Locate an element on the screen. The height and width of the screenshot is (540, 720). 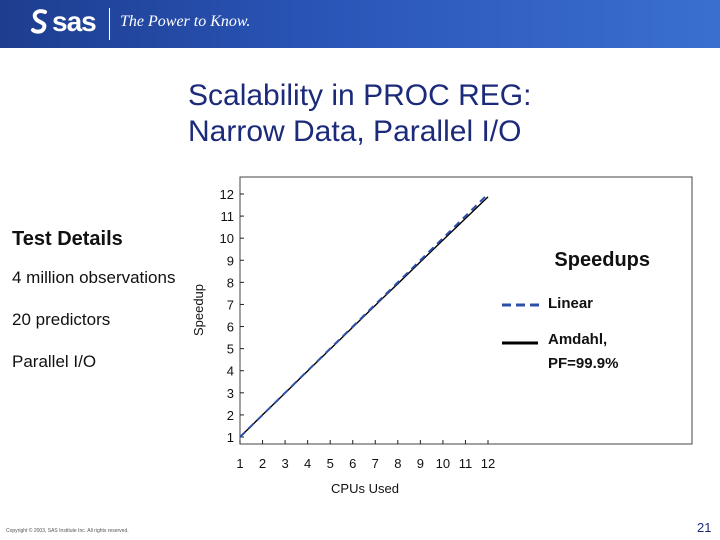
y-tick-label: 9 is located at coordinates (230, 260).